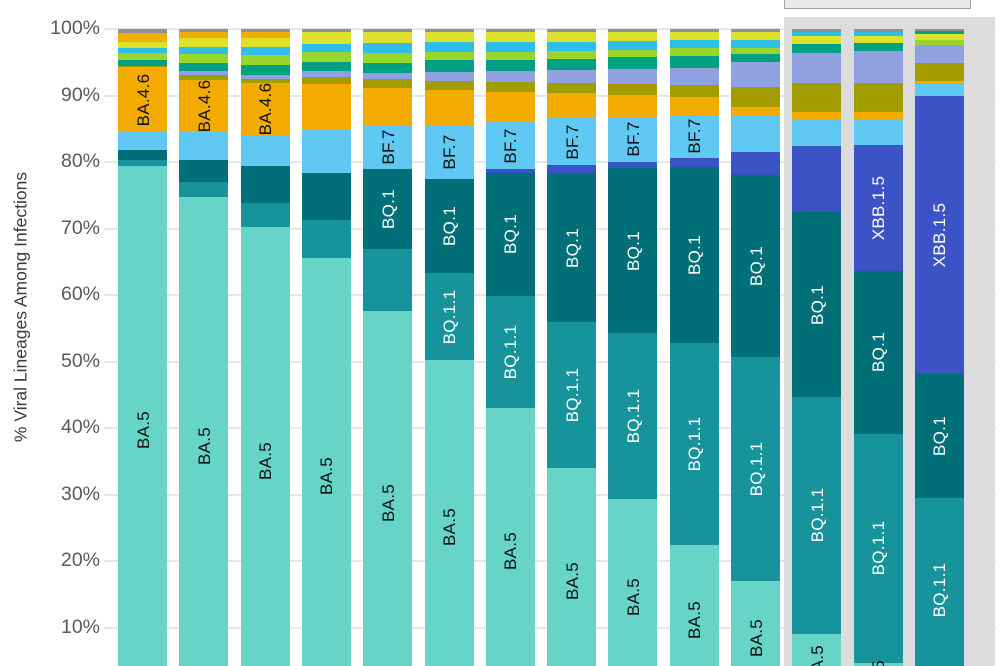 The width and height of the screenshot is (1000, 666). Describe the element at coordinates (204, 35) in the screenshot. I see `bar-2-segment-gold` at that location.